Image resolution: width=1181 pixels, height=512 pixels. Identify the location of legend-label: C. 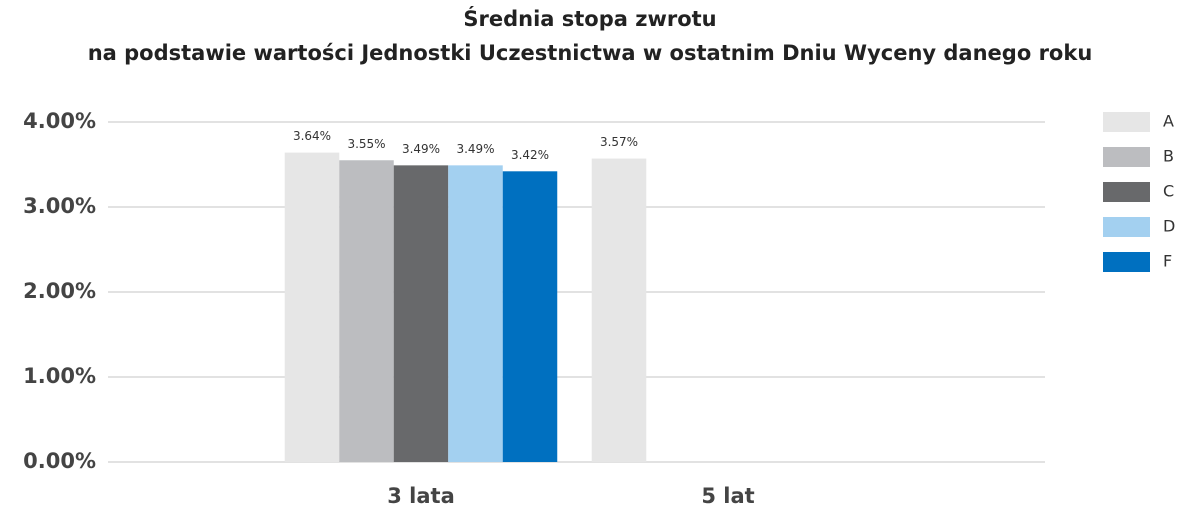
(1168, 191).